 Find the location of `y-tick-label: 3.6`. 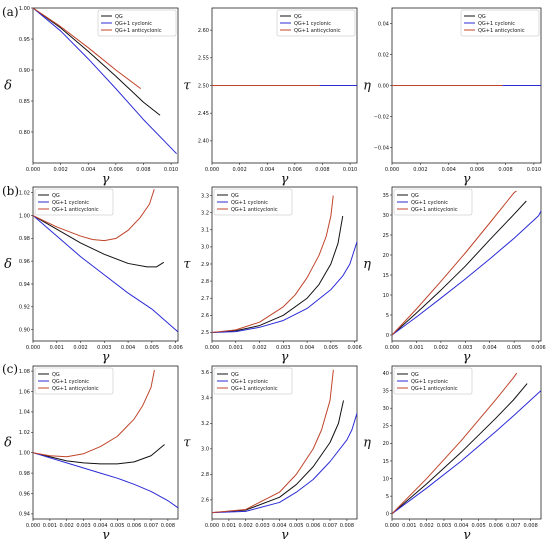

y-tick-label: 3.6 is located at coordinates (205, 373).